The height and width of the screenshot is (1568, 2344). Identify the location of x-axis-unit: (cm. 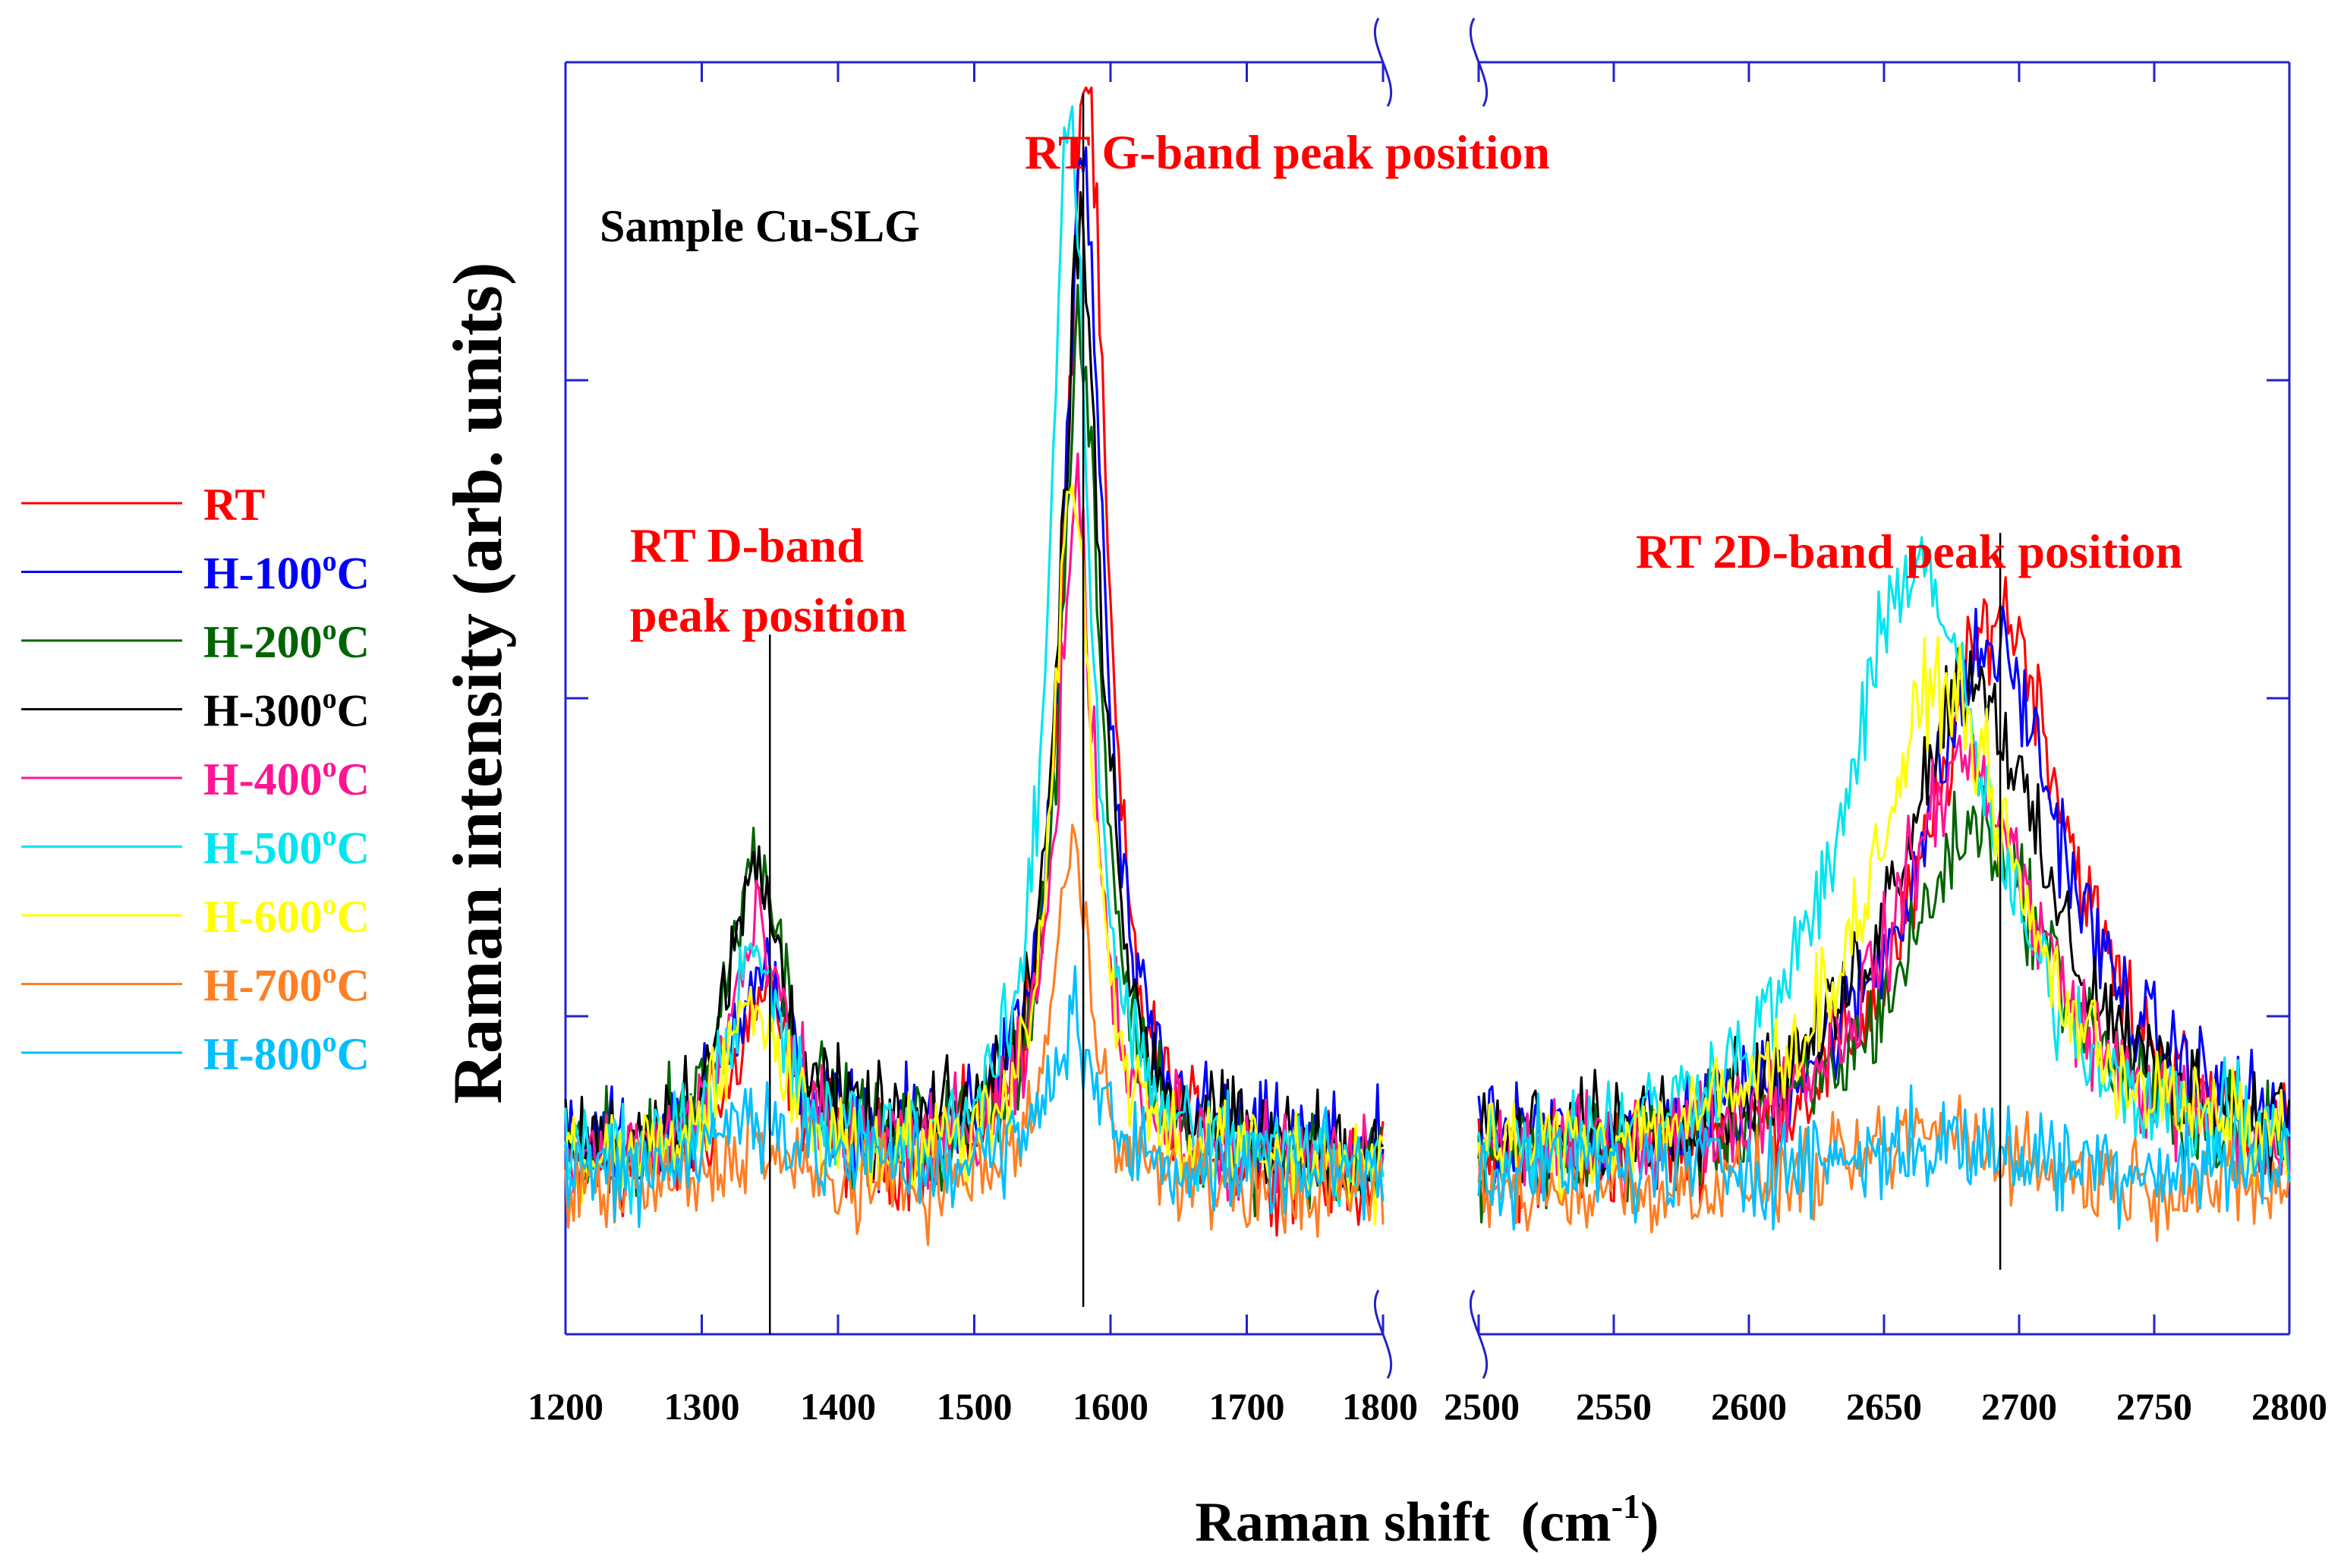
(1565, 1522).